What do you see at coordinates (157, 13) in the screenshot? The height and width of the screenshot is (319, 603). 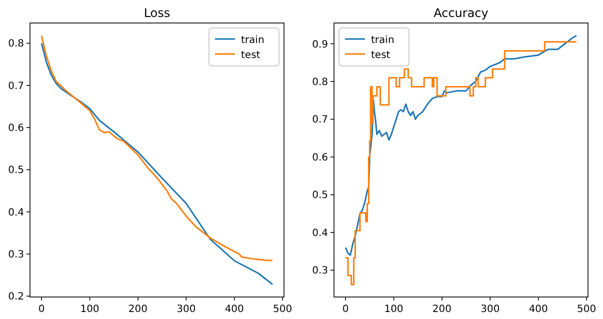 I see `chart-title: Loss` at bounding box center [157, 13].